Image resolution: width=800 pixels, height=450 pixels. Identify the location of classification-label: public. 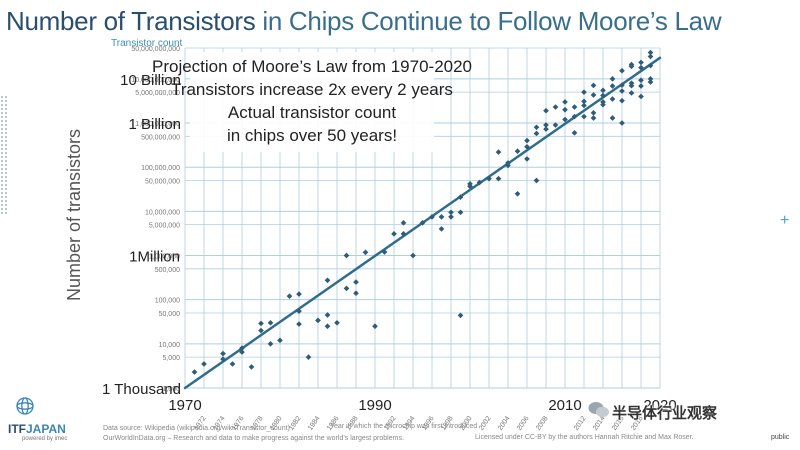
(780, 437).